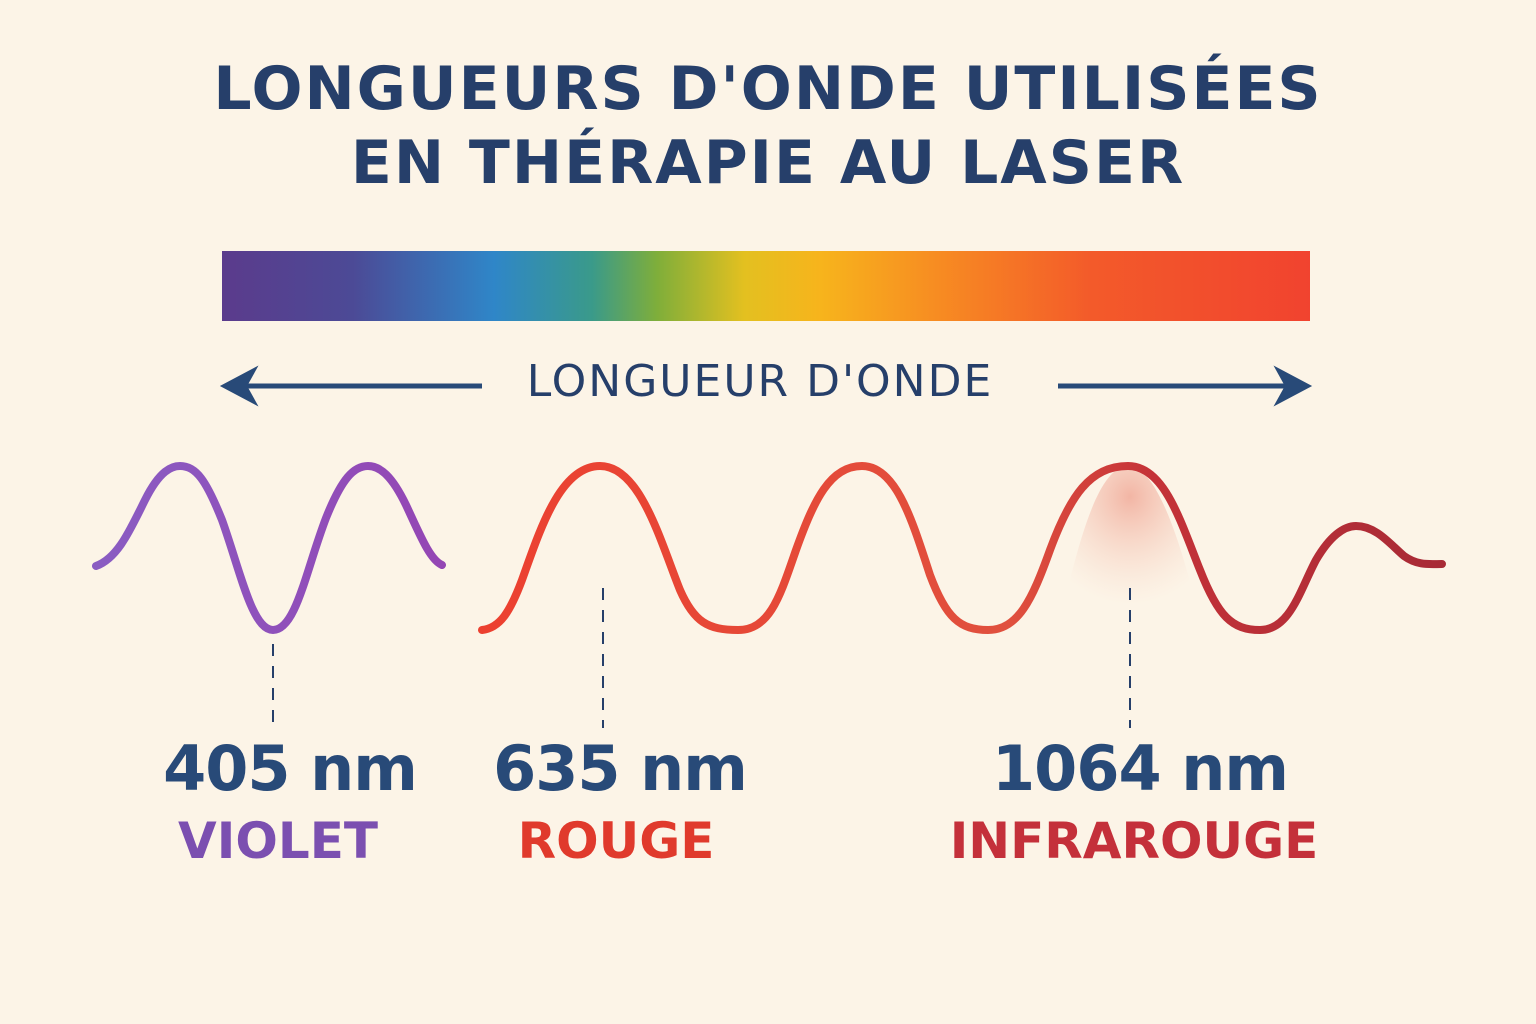 The width and height of the screenshot is (1536, 1024). I want to click on title-line-2: EN THÉRAPIE AU LASER, so click(768, 163).